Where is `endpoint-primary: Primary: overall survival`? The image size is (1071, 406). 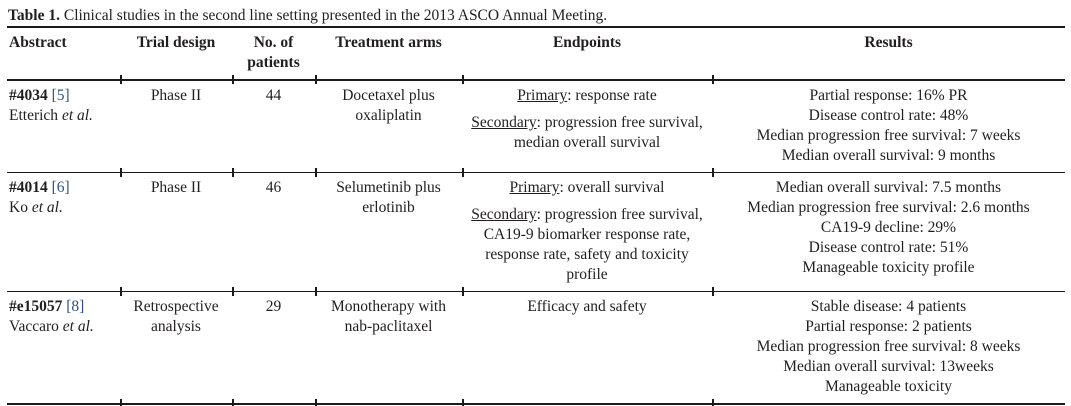 endpoint-primary: Primary: overall survival is located at coordinates (587, 188).